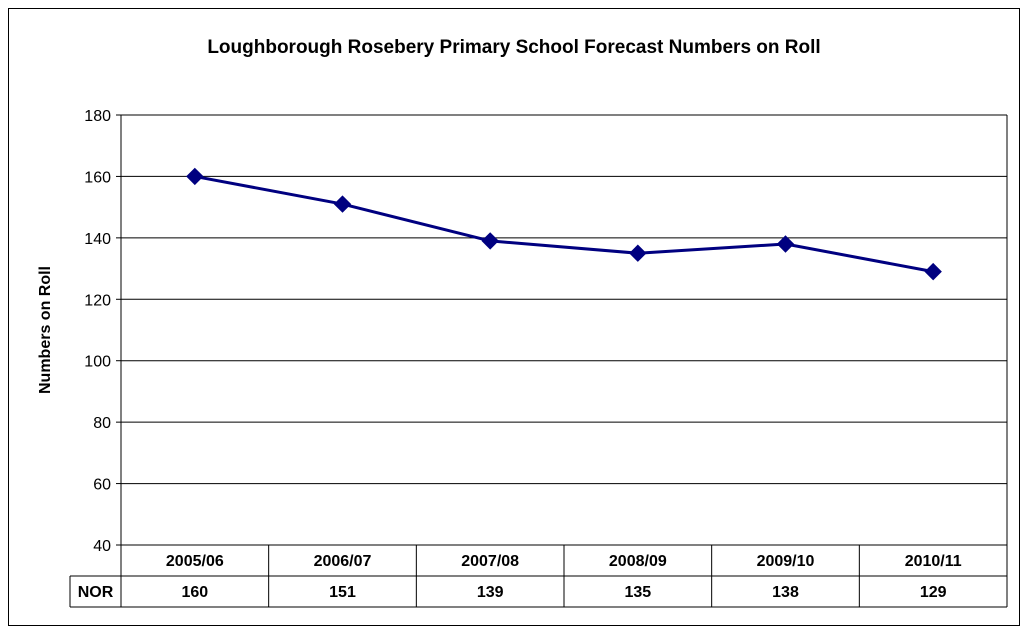  I want to click on y-tick-label: 120, so click(97, 300).